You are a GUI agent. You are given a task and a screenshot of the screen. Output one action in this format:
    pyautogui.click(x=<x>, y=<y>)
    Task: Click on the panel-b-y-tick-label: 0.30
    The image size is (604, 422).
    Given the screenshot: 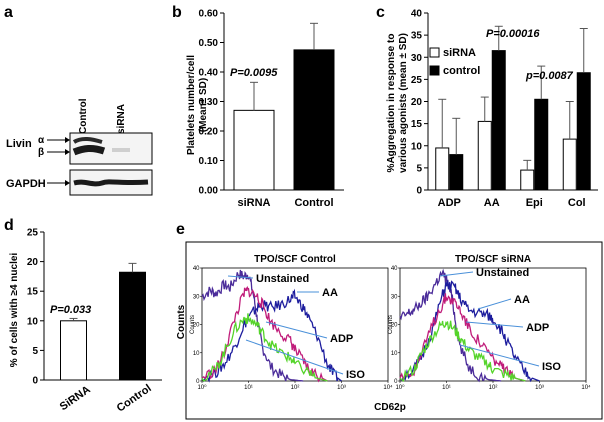 What is the action you would take?
    pyautogui.click(x=209, y=102)
    